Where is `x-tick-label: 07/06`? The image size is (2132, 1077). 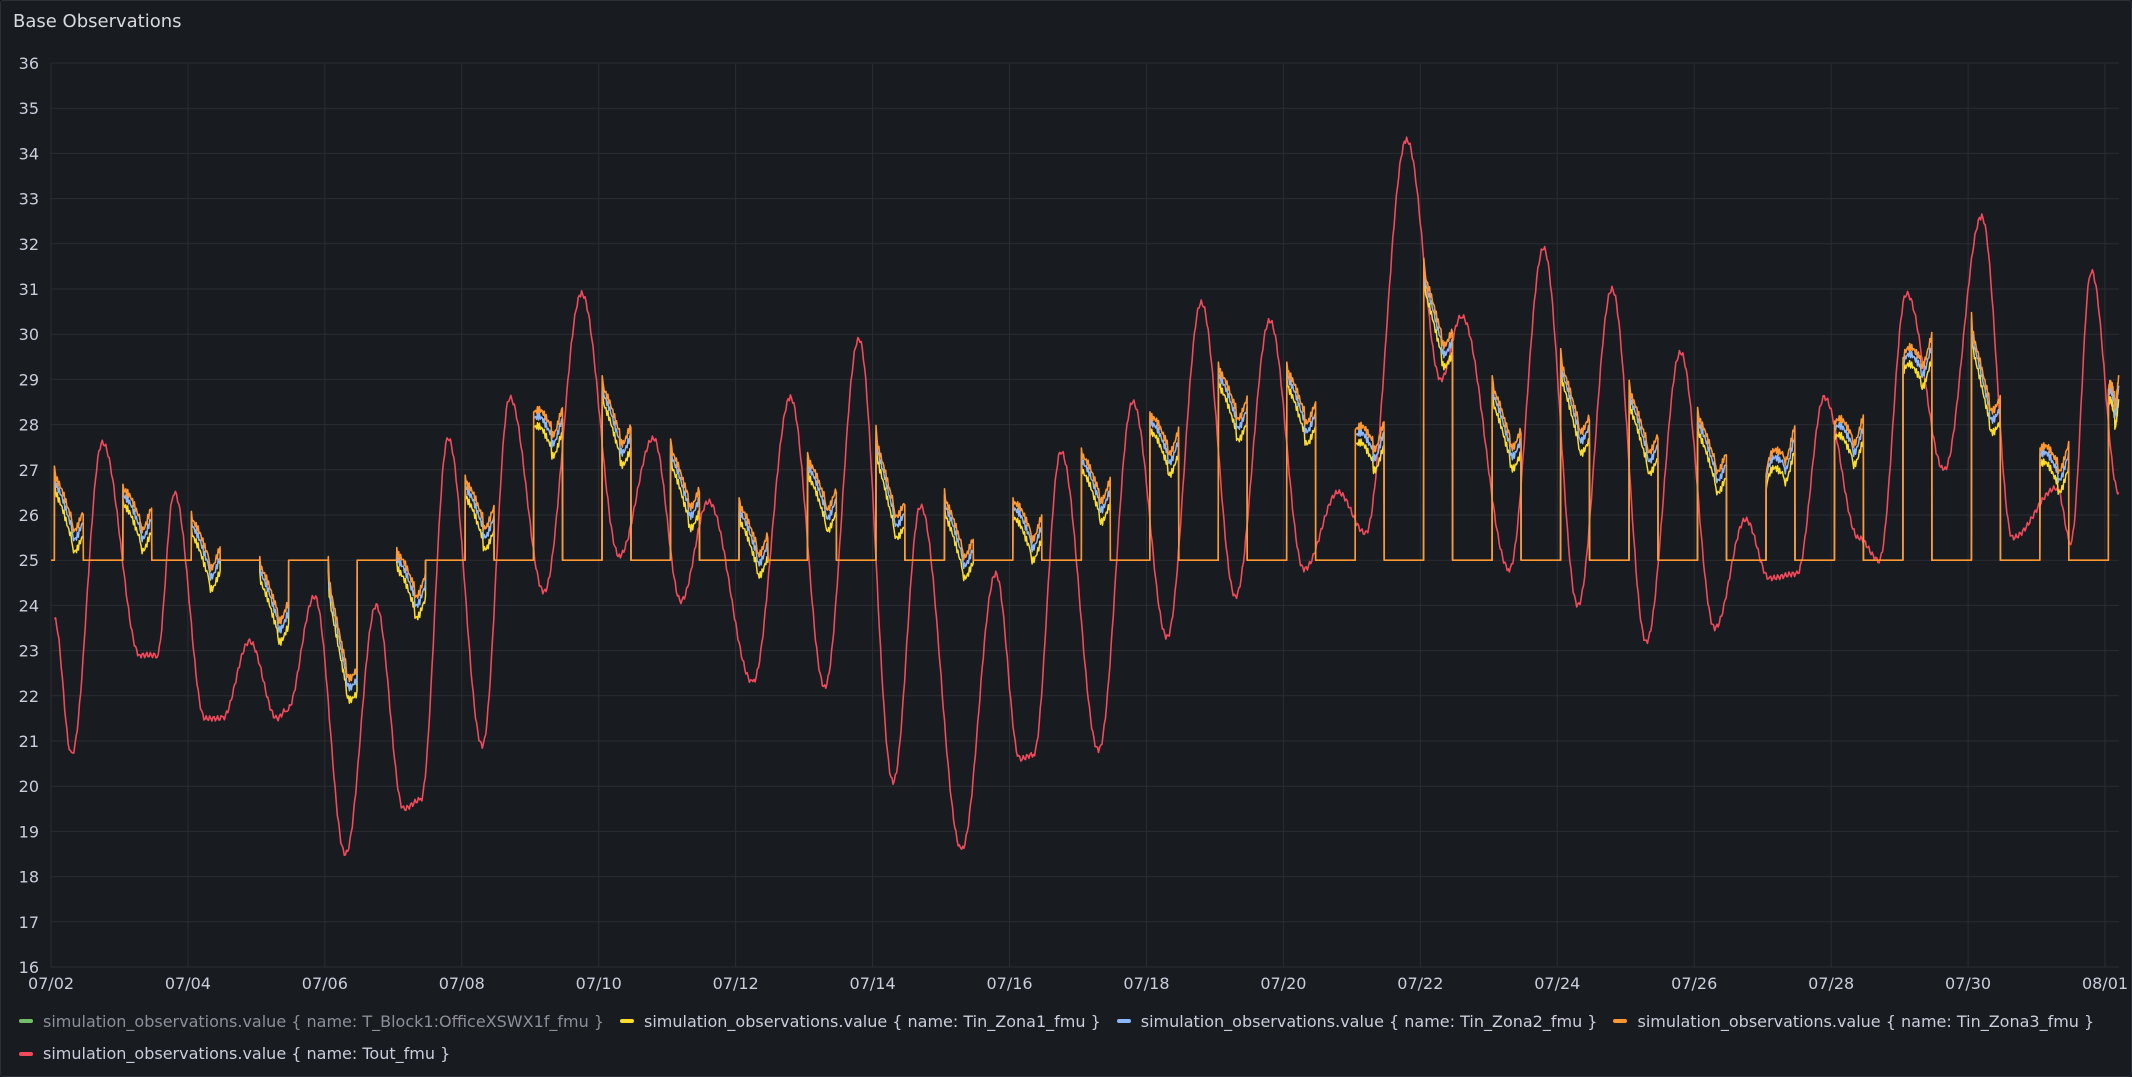 x-tick-label: 07/06 is located at coordinates (325, 983).